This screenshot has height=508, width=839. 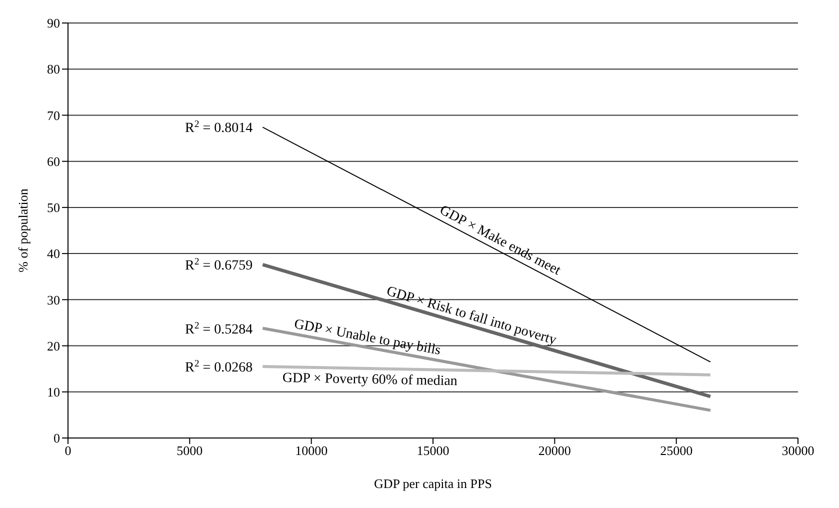 I want to click on text: GDP × Unable to pay bills, so click(x=367, y=338).